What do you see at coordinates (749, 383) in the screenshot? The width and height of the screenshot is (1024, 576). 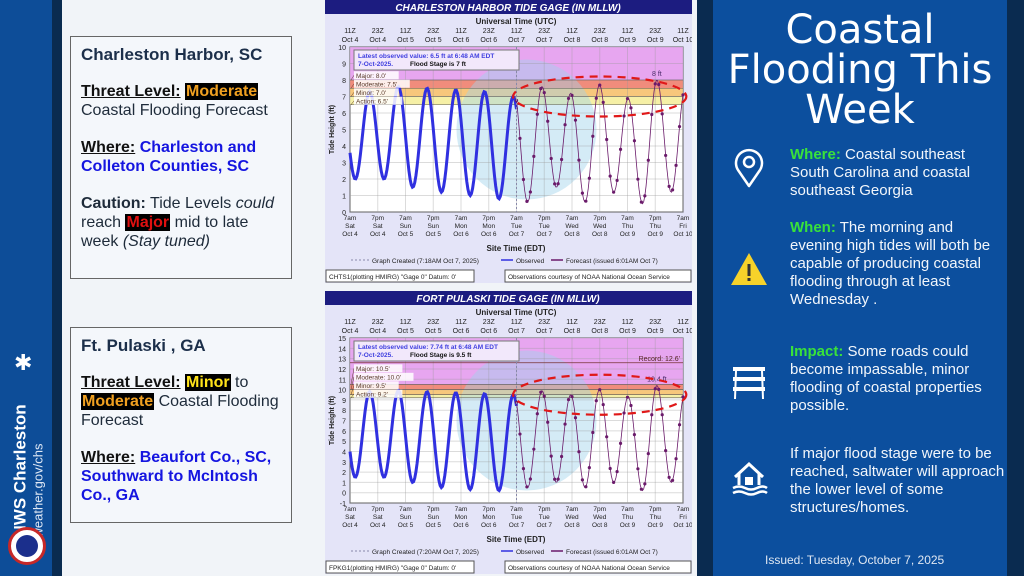 I see `road-barrier-icon` at bounding box center [749, 383].